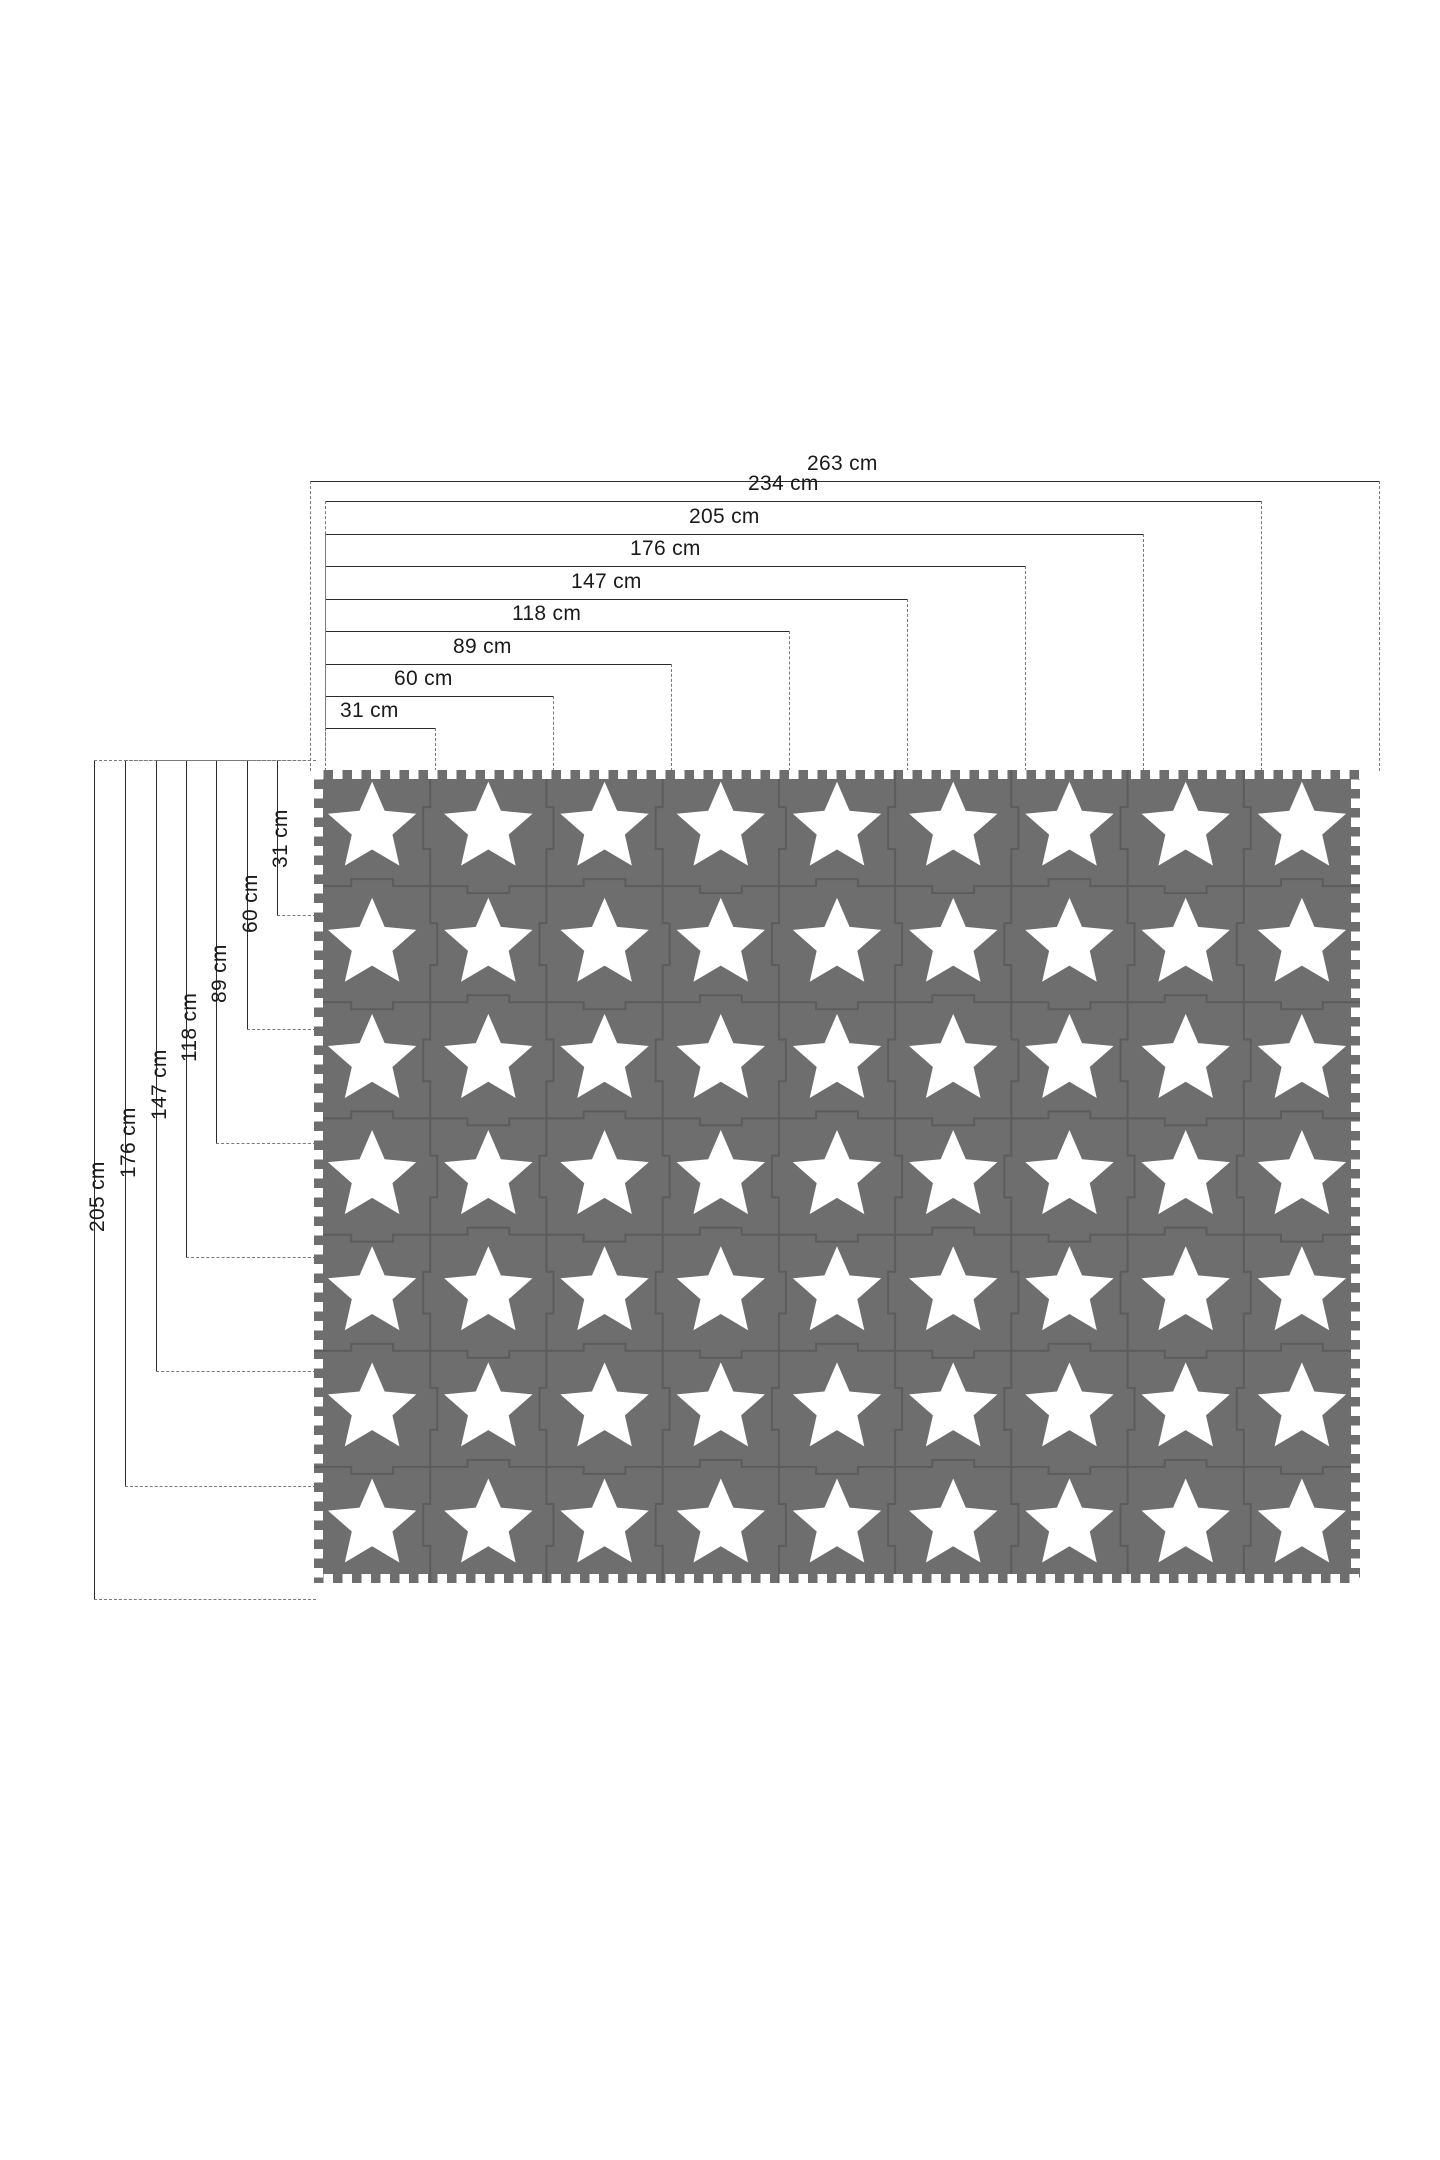 The image size is (1440, 2160). What do you see at coordinates (219, 973) in the screenshot?
I see `left-dim-label-89: 89 cm` at bounding box center [219, 973].